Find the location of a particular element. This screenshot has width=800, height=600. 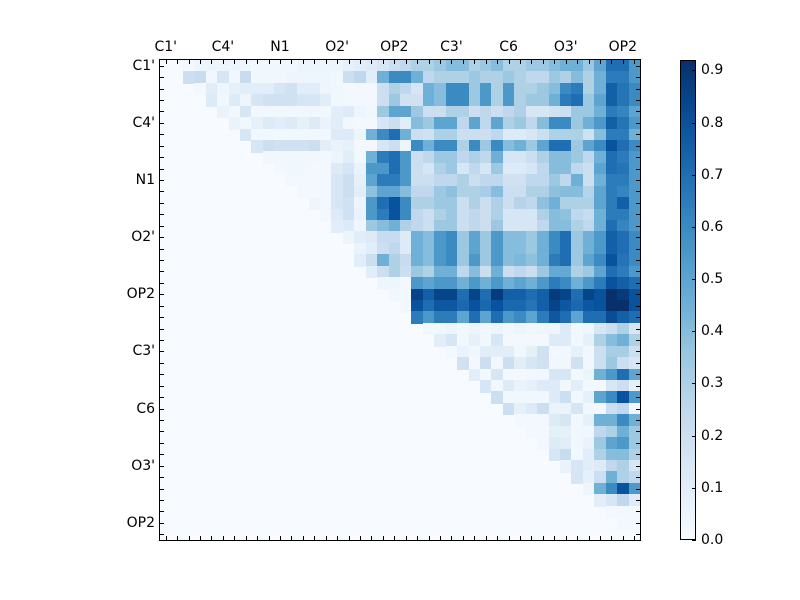

colorbar-tick-label: 0.1 is located at coordinates (712, 487).